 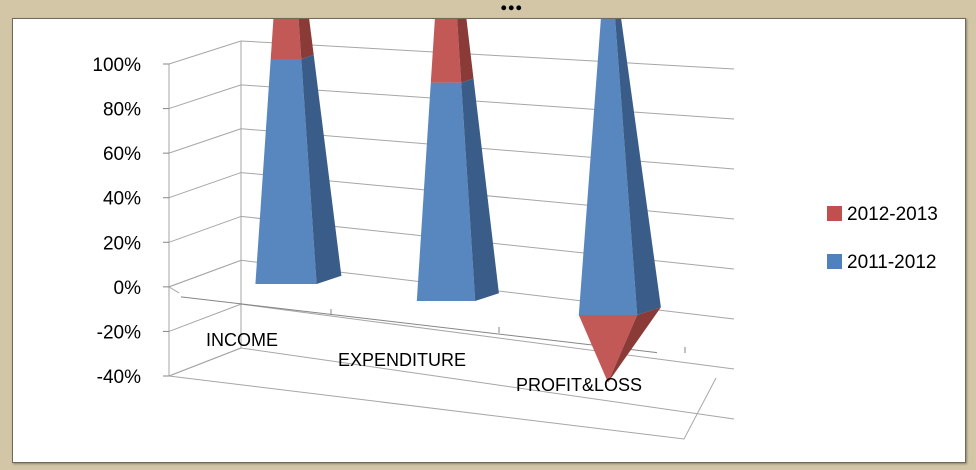 I want to click on pyramid-income-2011-2012-side, so click(x=321, y=169).